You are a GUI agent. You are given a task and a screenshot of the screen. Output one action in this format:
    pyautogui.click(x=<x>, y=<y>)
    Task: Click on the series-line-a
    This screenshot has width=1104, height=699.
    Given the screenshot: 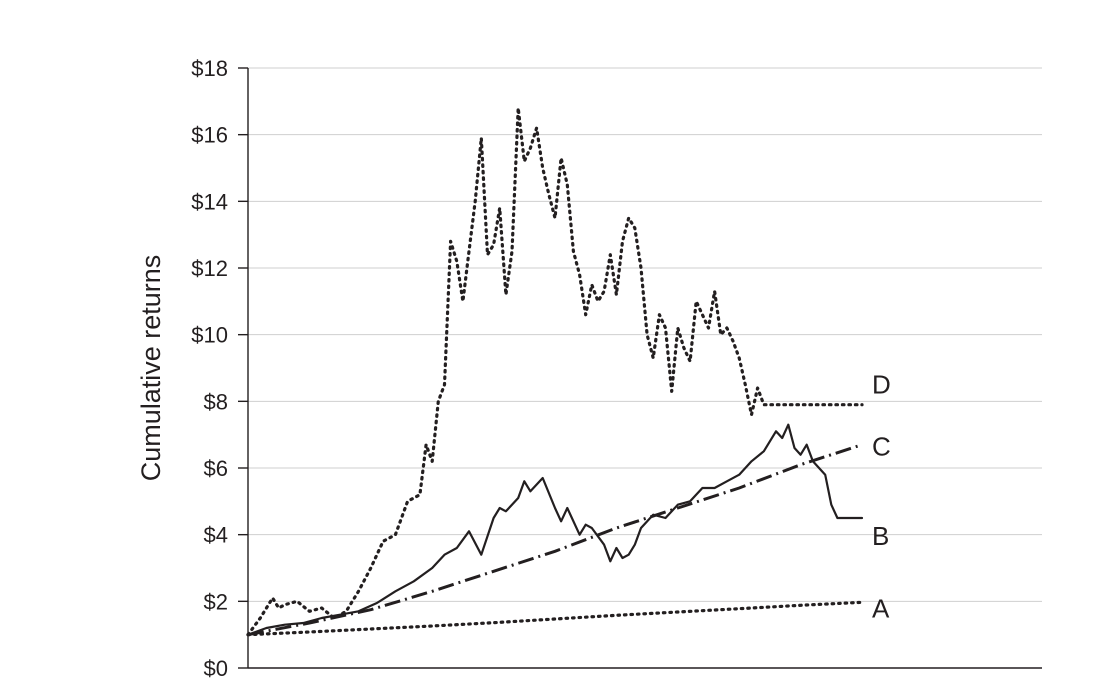 What is the action you would take?
    pyautogui.click(x=555, y=618)
    